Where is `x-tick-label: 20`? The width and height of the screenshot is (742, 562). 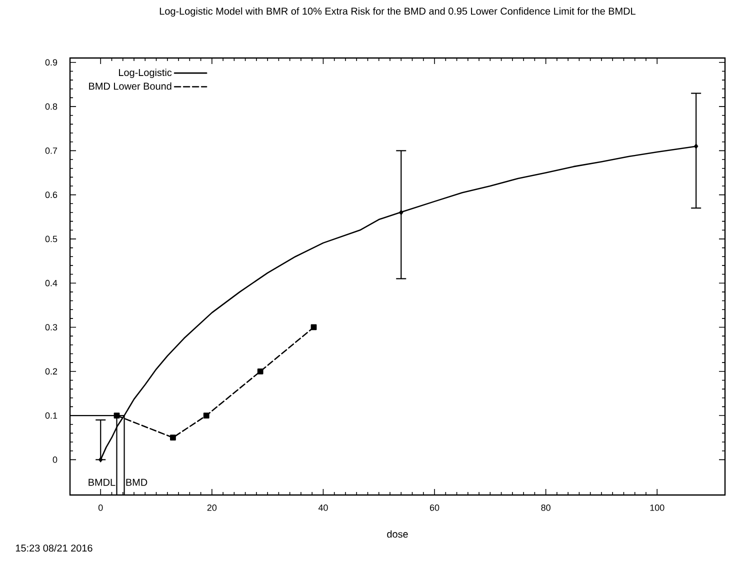
x-tick-label: 20 is located at coordinates (212, 507).